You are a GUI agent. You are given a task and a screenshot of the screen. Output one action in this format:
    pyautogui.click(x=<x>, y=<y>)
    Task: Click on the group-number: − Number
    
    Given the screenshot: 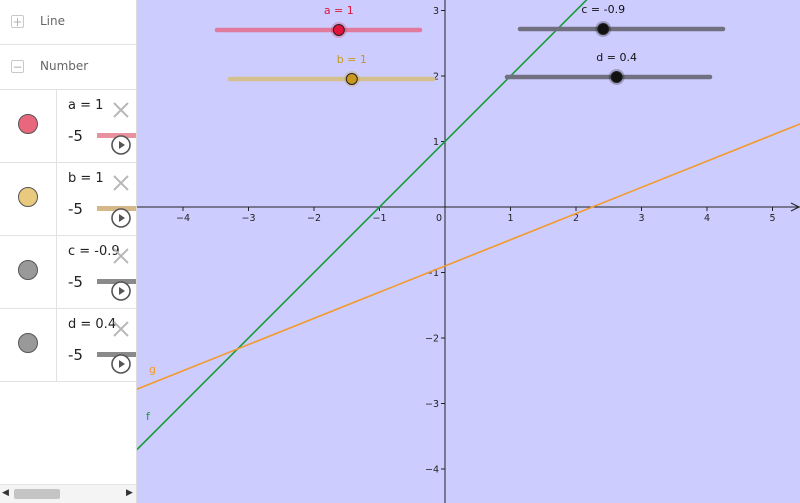 What is the action you would take?
    pyautogui.click(x=68, y=67)
    